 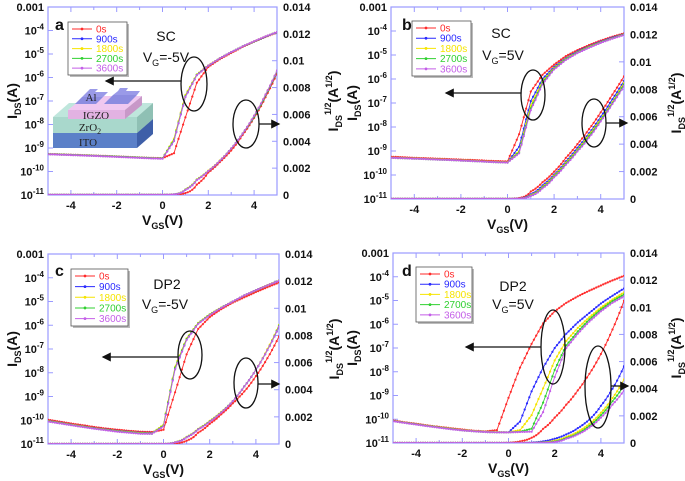 What do you see at coordinates (376, 198) in the screenshot?
I see `y-left-tick-label: 10-11` at bounding box center [376, 198].